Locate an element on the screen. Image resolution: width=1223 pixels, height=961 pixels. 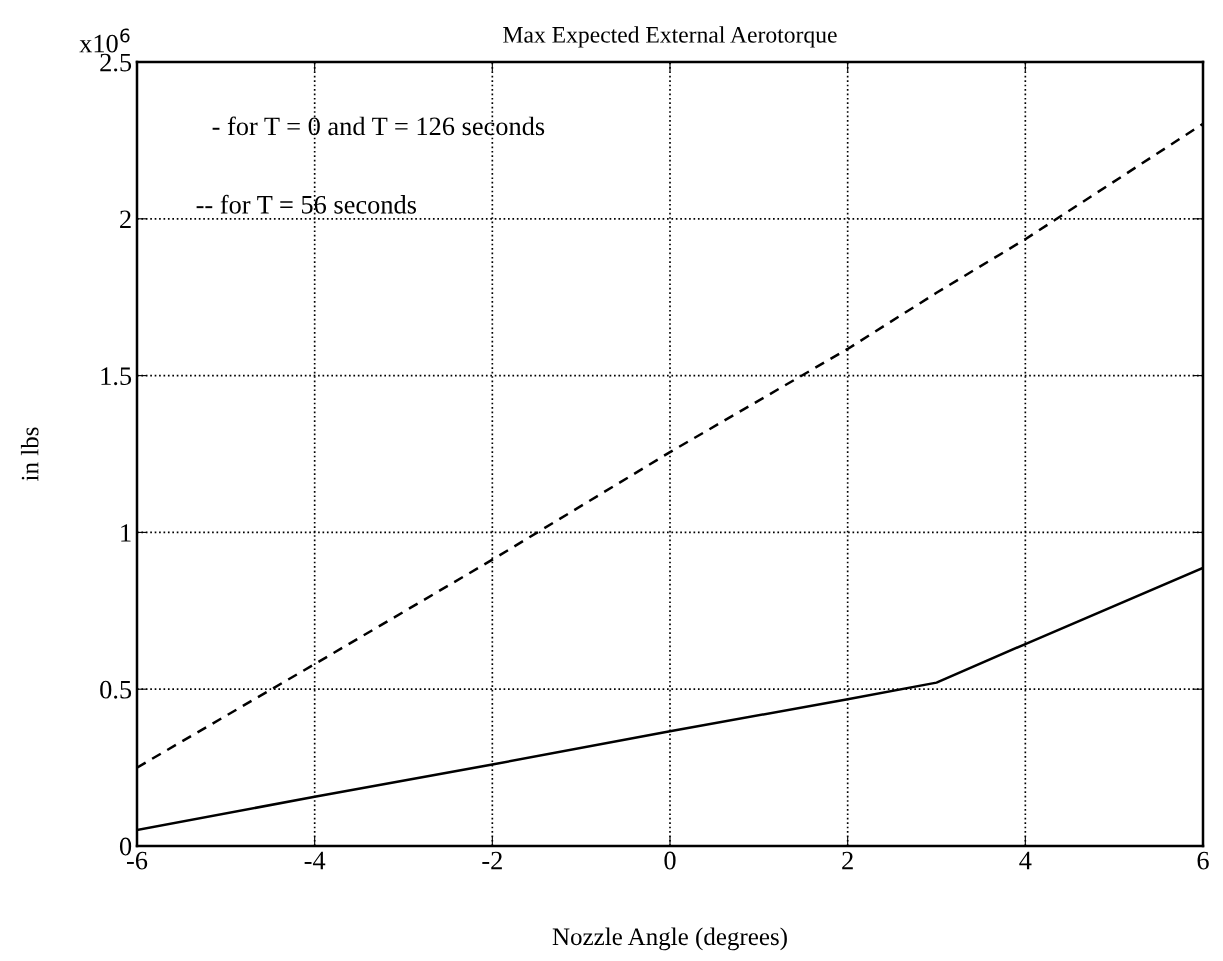
text: x10$^{6}$ is located at coordinates (104, 40).